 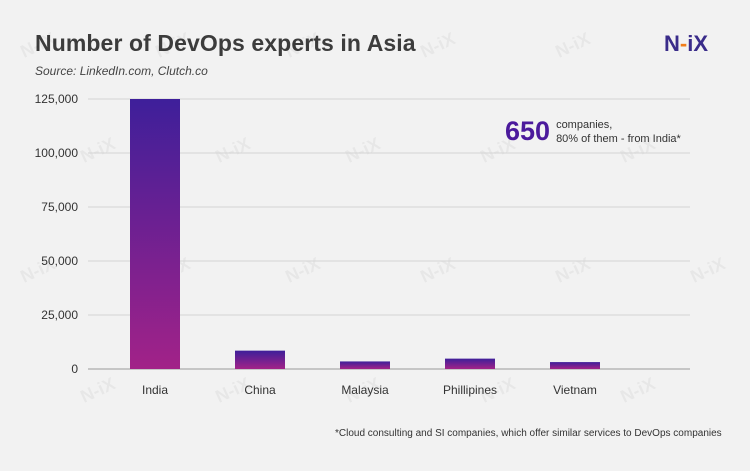 I want to click on x-tick-label: Vietnam, so click(x=575, y=390).